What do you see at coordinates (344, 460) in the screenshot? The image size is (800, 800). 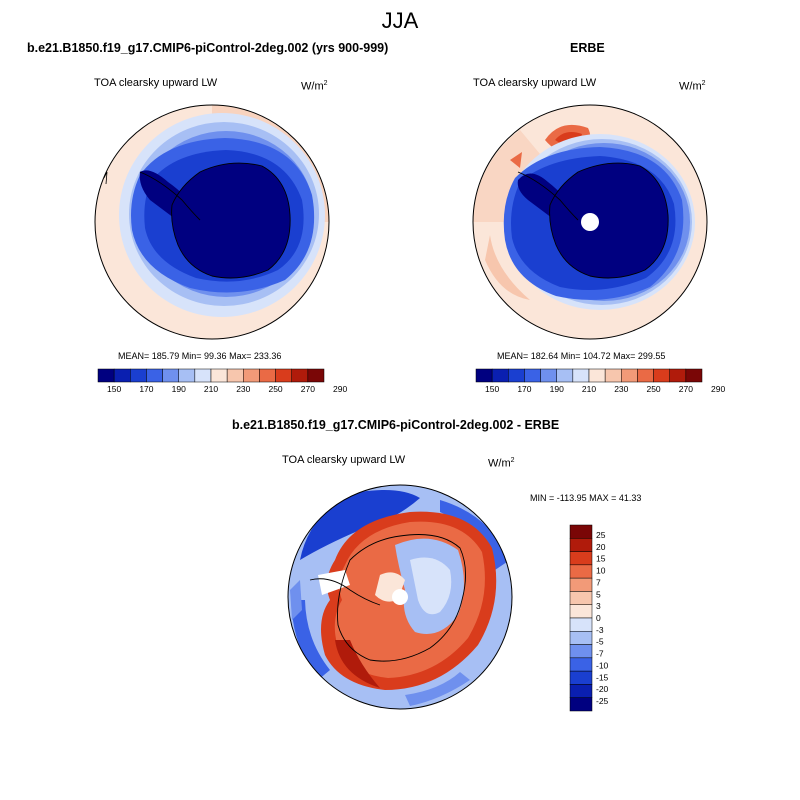 I see `diff-variable-label: TOA clearsky upward LW` at bounding box center [344, 460].